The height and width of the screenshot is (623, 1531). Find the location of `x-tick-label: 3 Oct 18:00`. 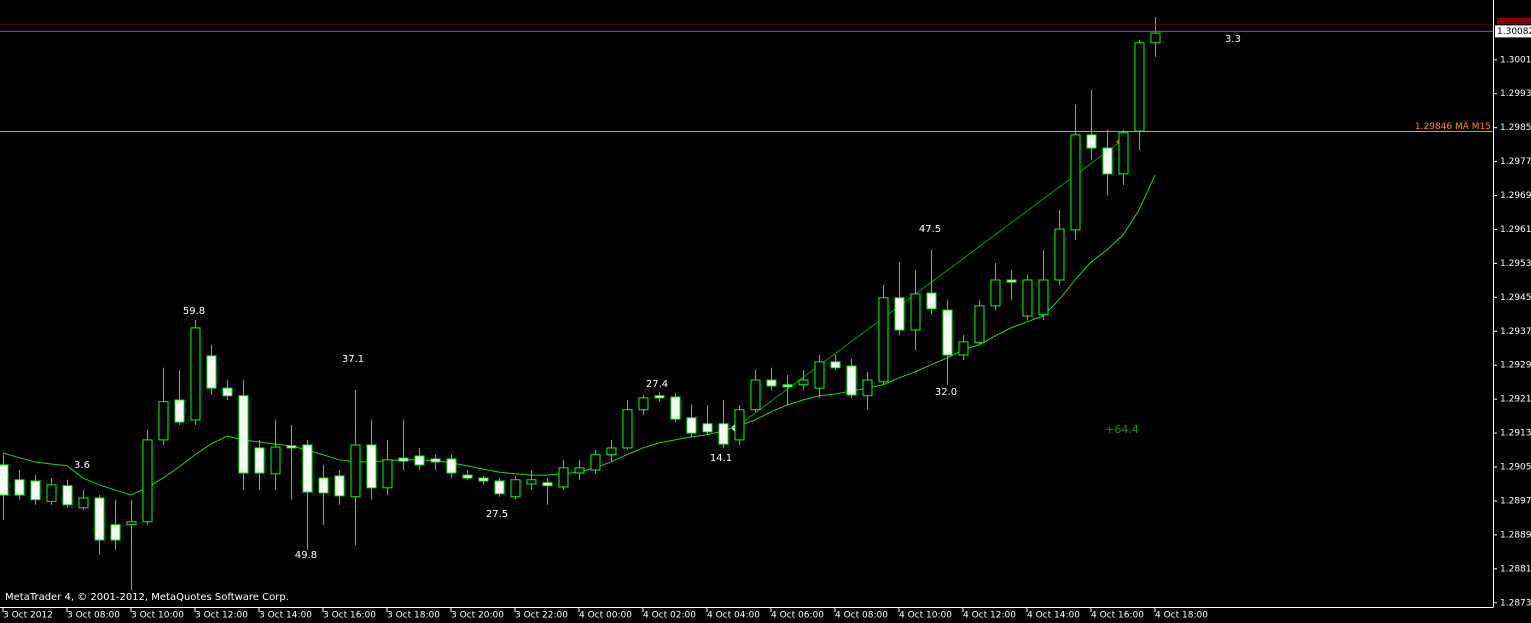

x-tick-label: 3 Oct 18:00 is located at coordinates (413, 616).